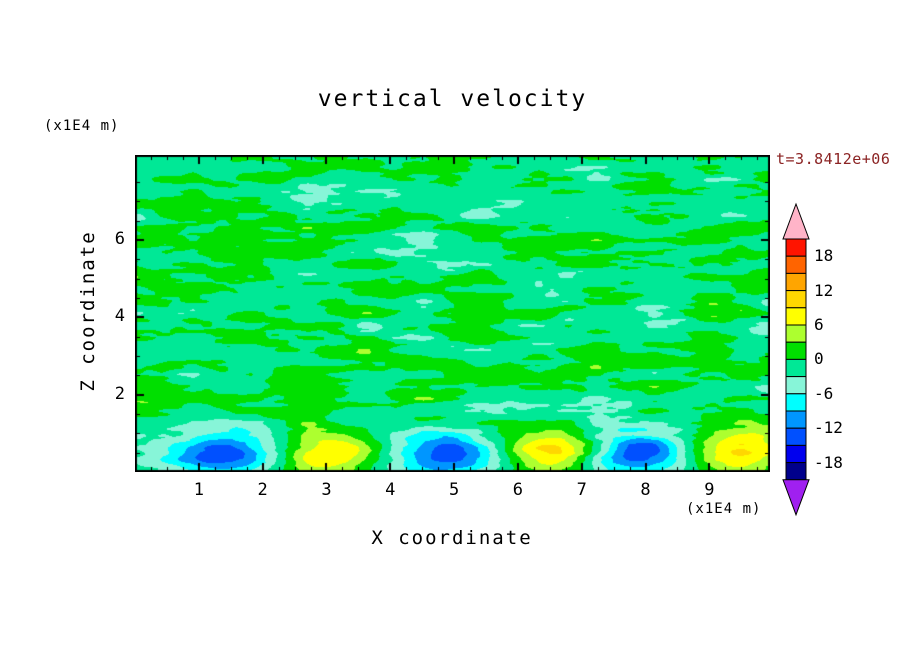 Image resolution: width=904 pixels, height=654 pixels. I want to click on colorbar-tick-label: 18, so click(824, 256).